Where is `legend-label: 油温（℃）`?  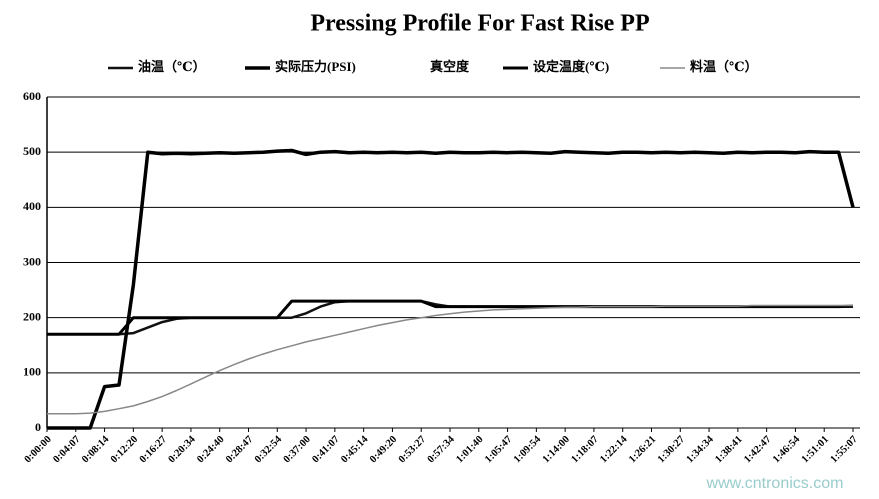 legend-label: 油温（℃） is located at coordinates (172, 66).